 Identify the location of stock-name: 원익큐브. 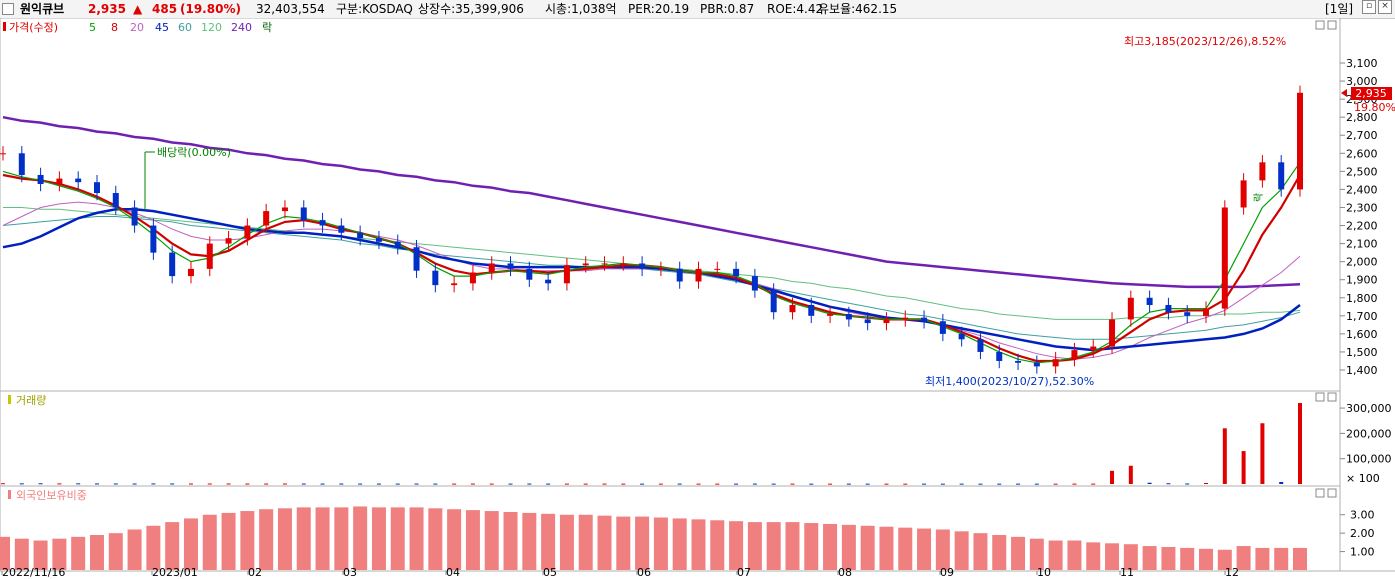
(42, 9).